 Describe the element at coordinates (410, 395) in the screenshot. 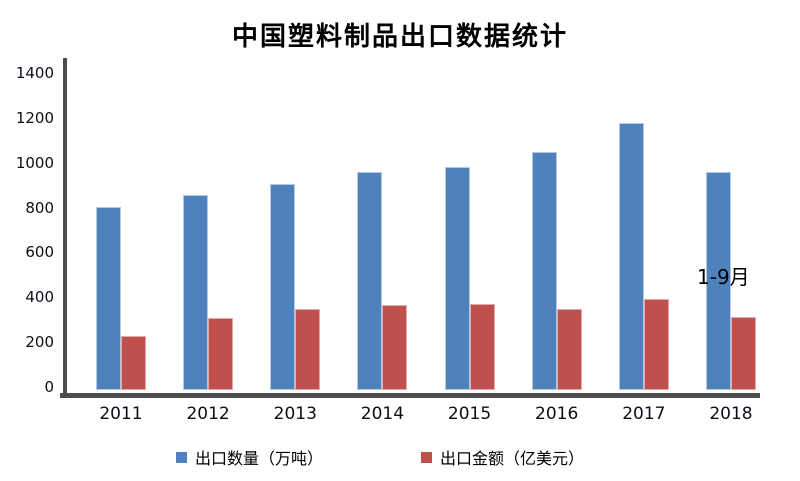

I see `x-axis-line` at that location.